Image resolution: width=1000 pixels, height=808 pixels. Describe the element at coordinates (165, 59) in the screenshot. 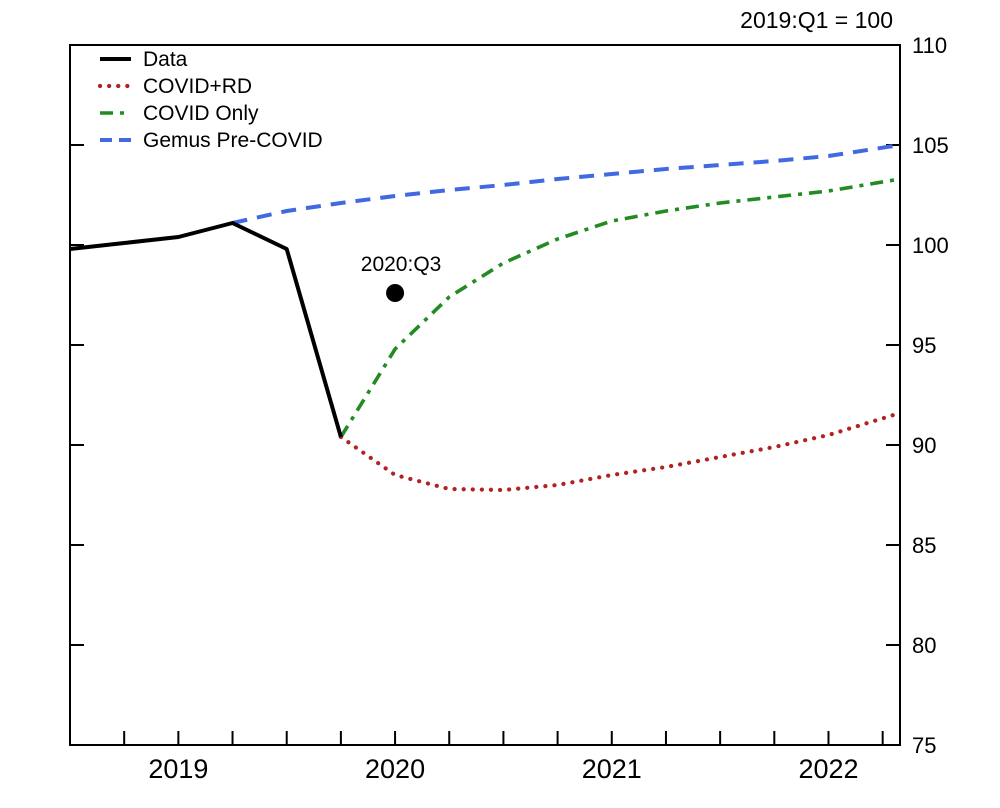

I see `legend-label-data: Data` at that location.